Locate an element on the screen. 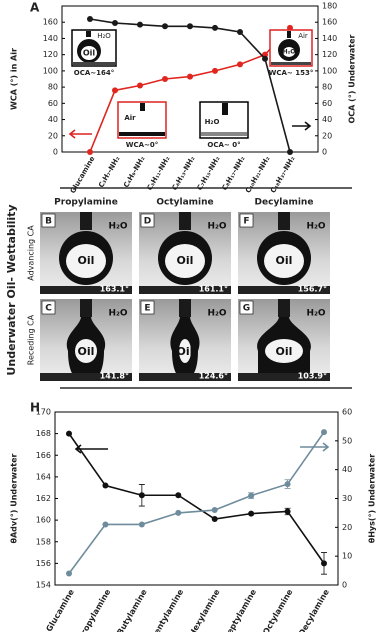  x-tick-label: Decylamine is located at coordinates (314, 609).